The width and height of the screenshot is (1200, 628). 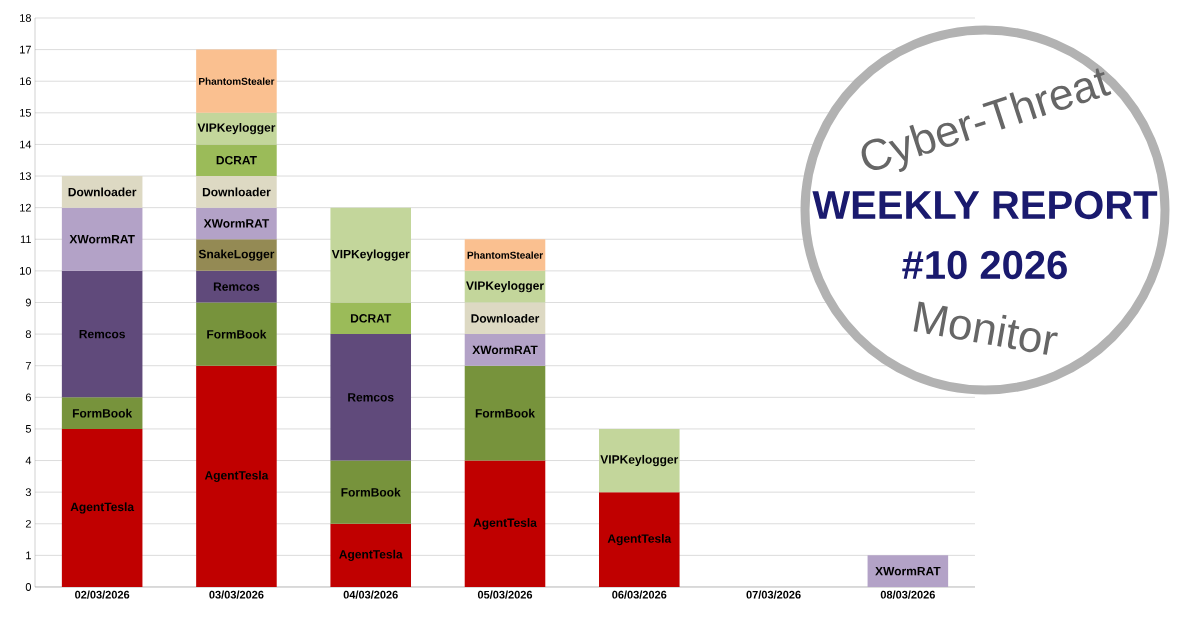 I want to click on y-tick-label: 10, so click(x=26, y=270).